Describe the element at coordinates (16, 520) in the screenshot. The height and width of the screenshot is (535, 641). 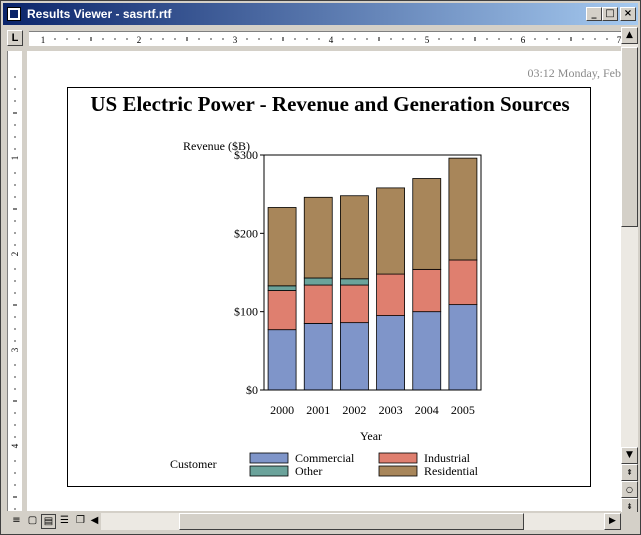
I see `normal-view-icon: ≡` at that location.